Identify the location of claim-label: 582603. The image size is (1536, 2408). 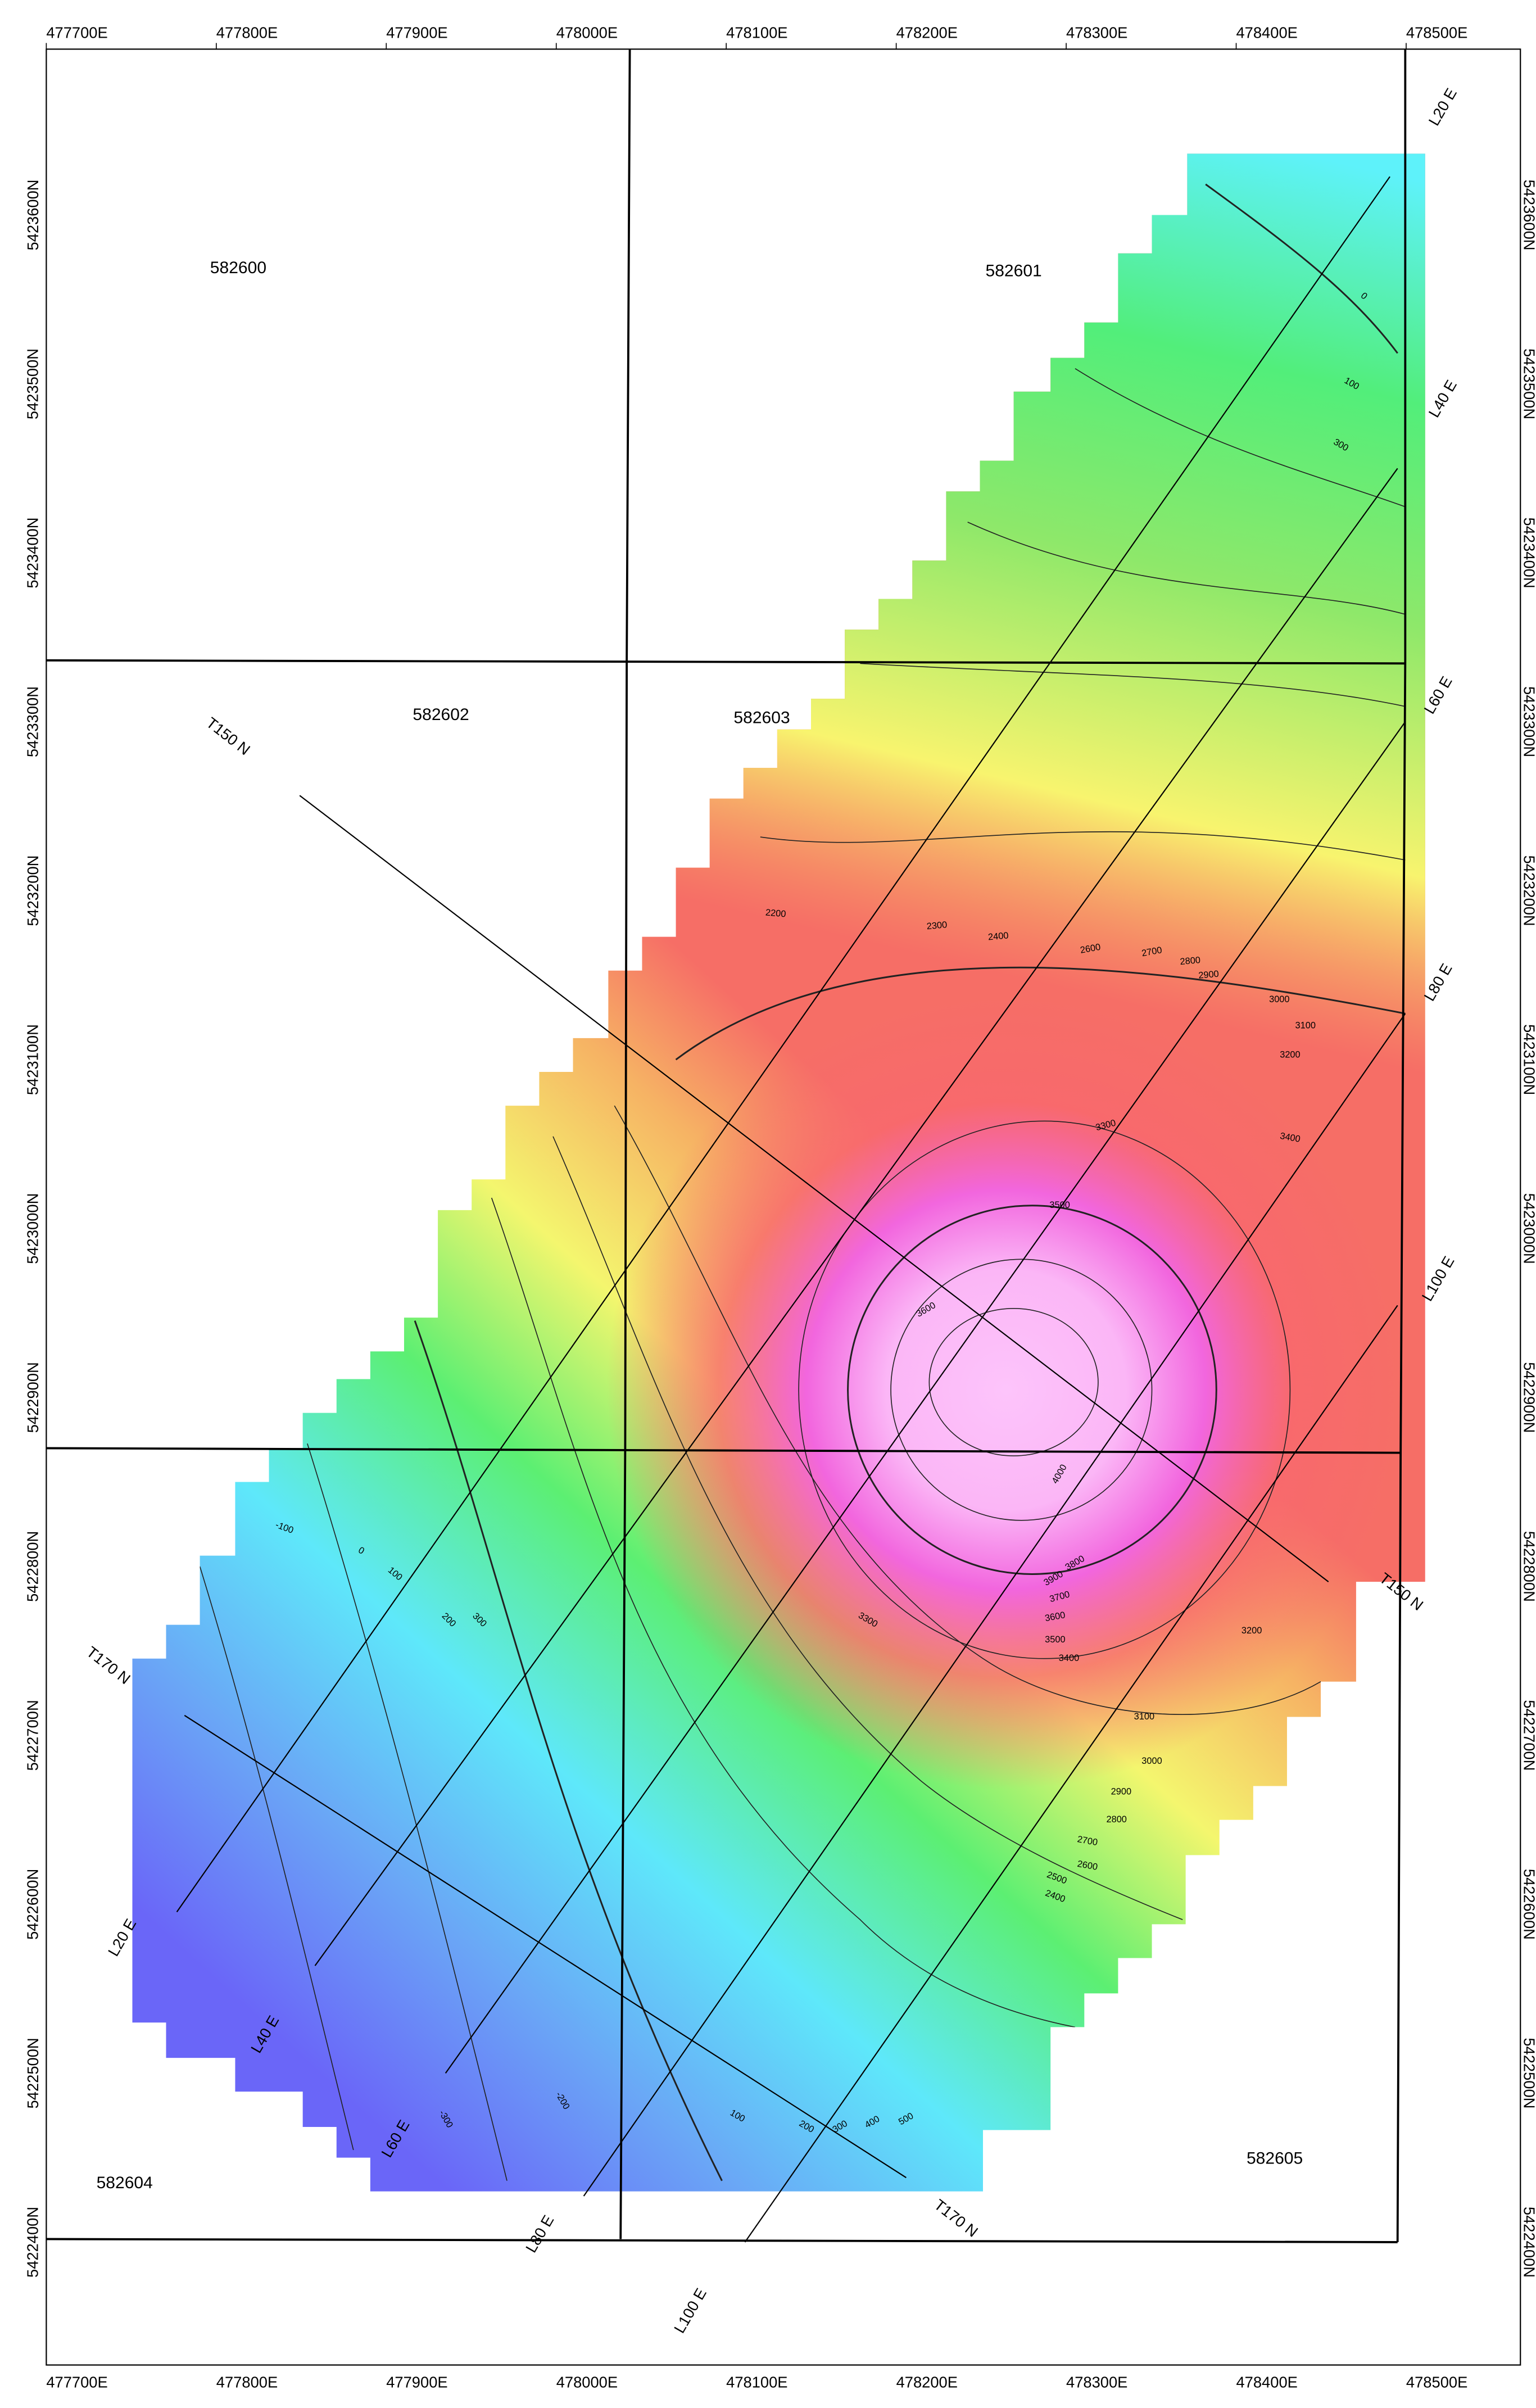
(761, 718).